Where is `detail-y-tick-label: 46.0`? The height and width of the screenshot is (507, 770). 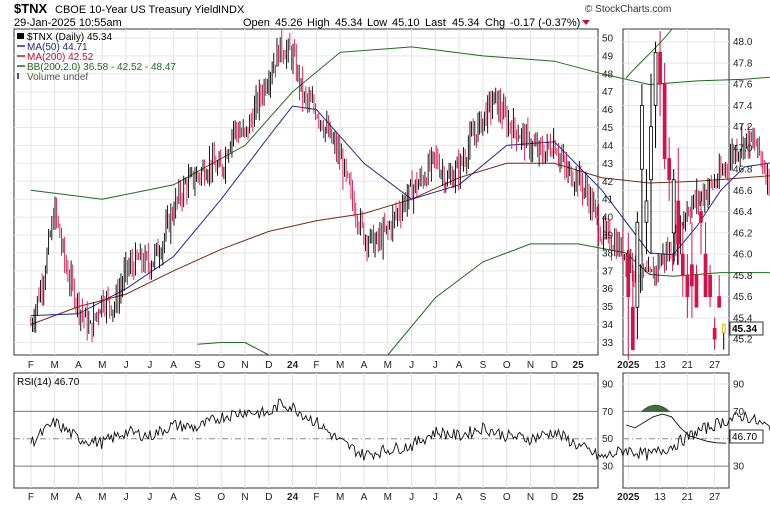 detail-y-tick-label: 46.0 is located at coordinates (743, 255).